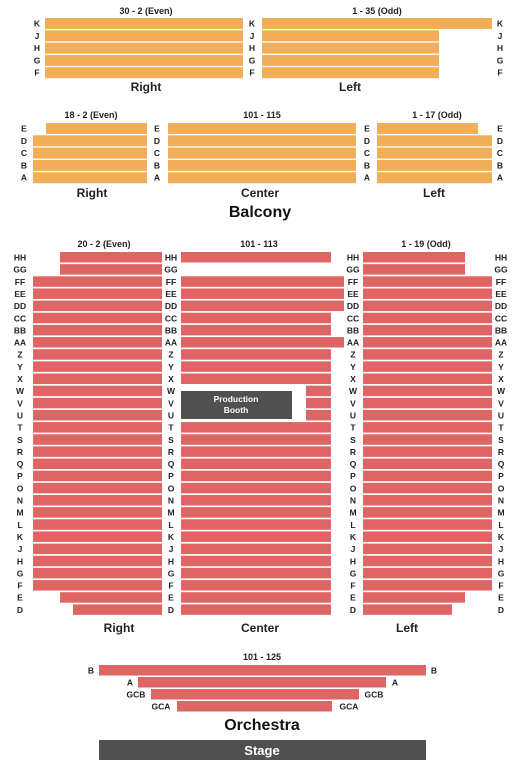  I want to click on orchestra-left-row-ff, so click(427, 281).